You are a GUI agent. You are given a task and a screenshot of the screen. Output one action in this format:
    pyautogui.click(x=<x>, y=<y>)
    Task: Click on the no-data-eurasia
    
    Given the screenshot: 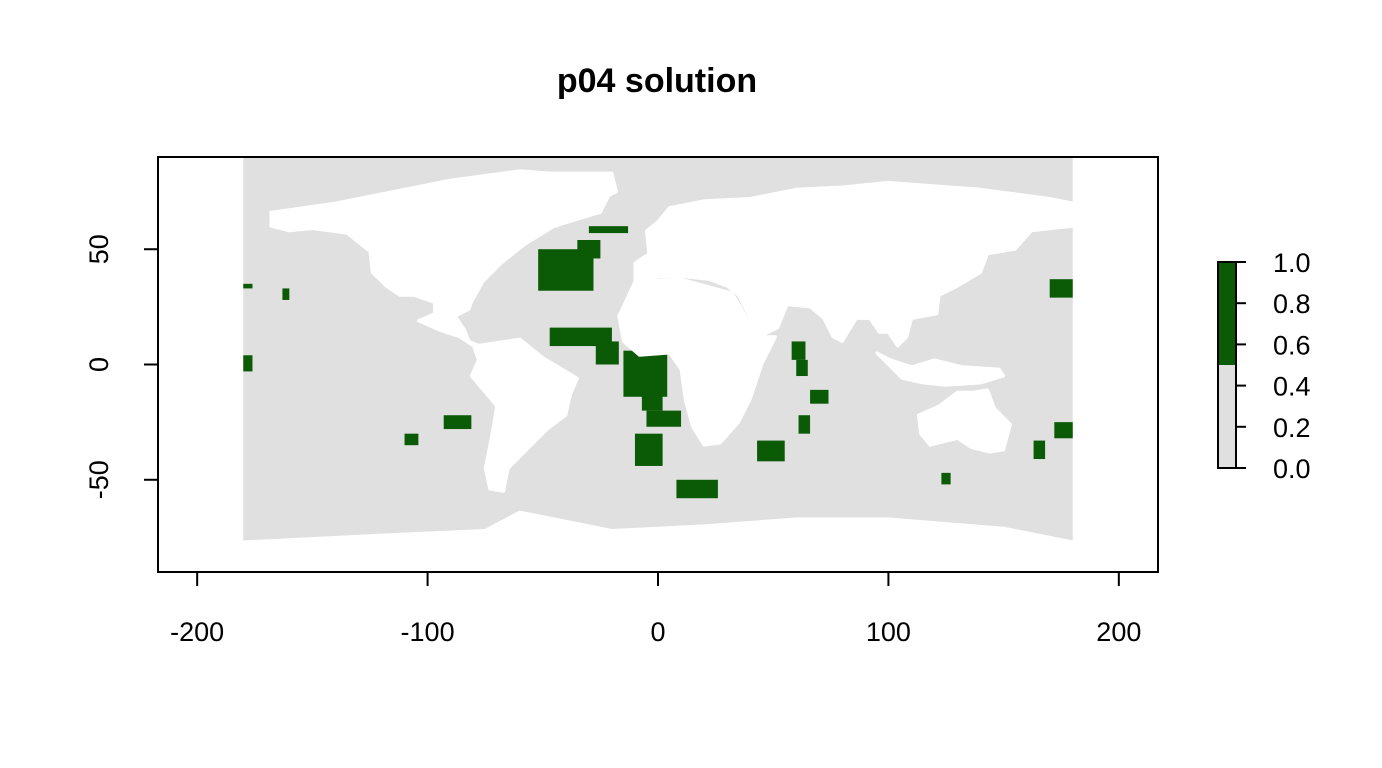 What is the action you would take?
    pyautogui.click(x=854, y=264)
    